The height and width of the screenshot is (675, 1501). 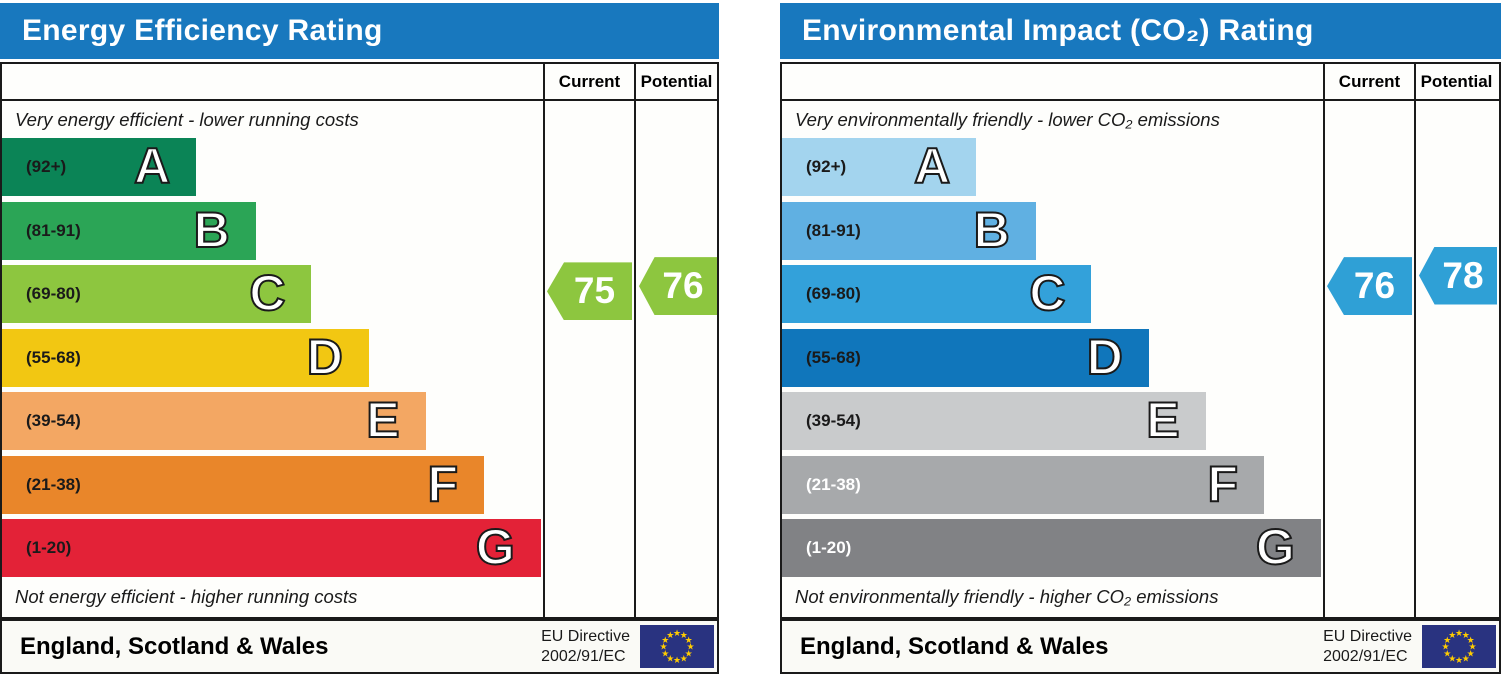 I want to click on potential-column-header: Potential, so click(x=676, y=81).